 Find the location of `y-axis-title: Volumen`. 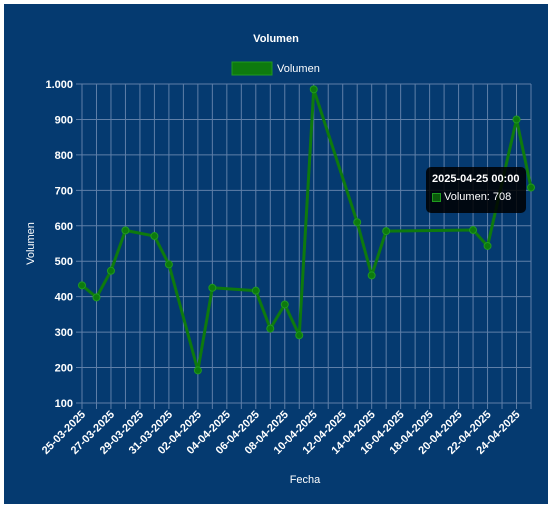

y-axis-title: Volumen is located at coordinates (31, 243).